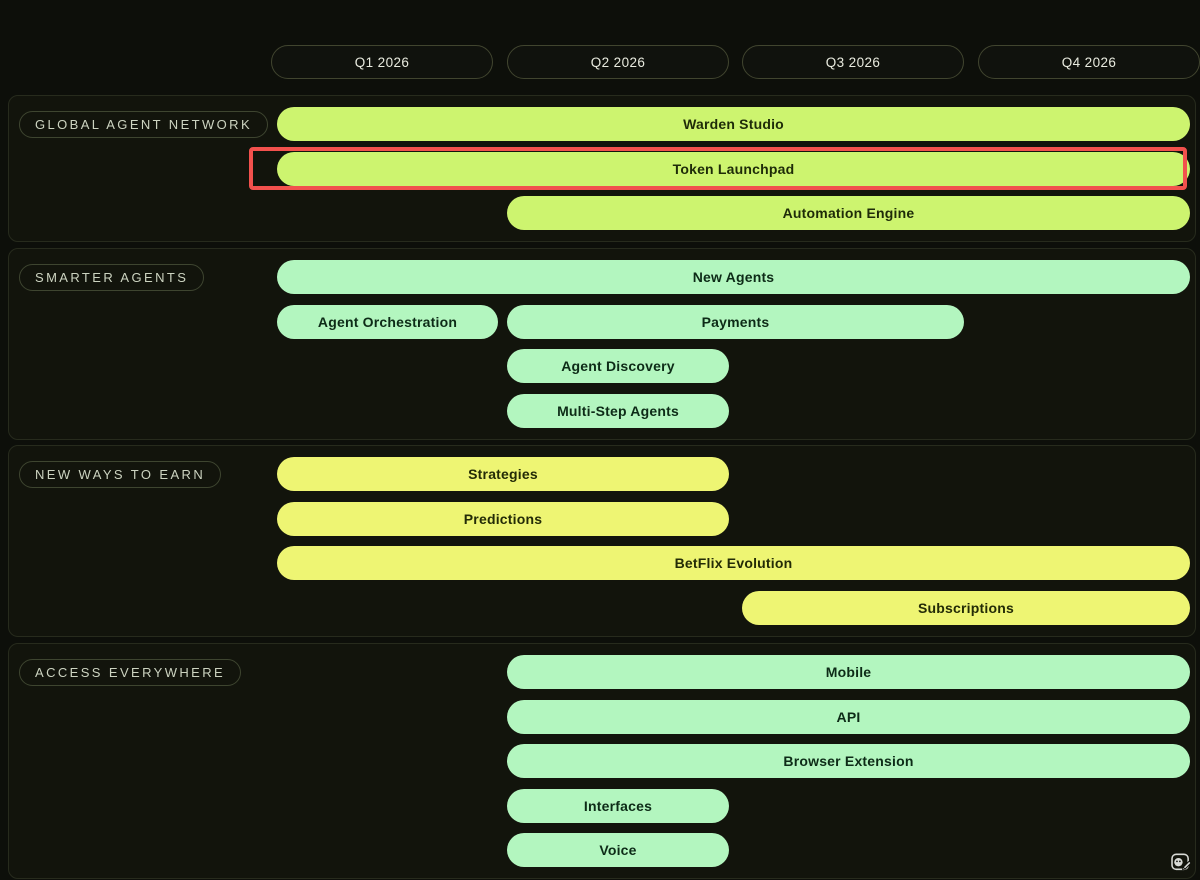  I want to click on roadmap-bar-warden-studio: Warden Studio, so click(733, 124).